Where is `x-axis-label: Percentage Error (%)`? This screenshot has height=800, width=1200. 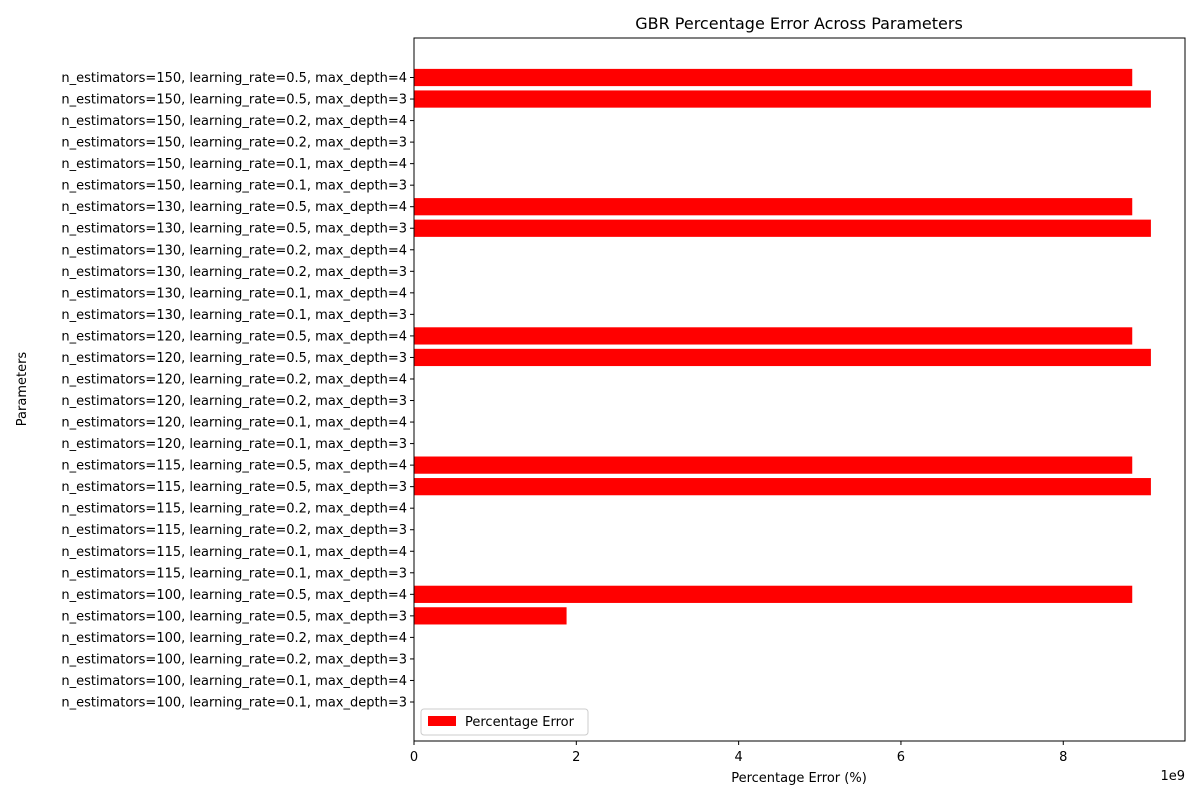 x-axis-label: Percentage Error (%) is located at coordinates (799, 778).